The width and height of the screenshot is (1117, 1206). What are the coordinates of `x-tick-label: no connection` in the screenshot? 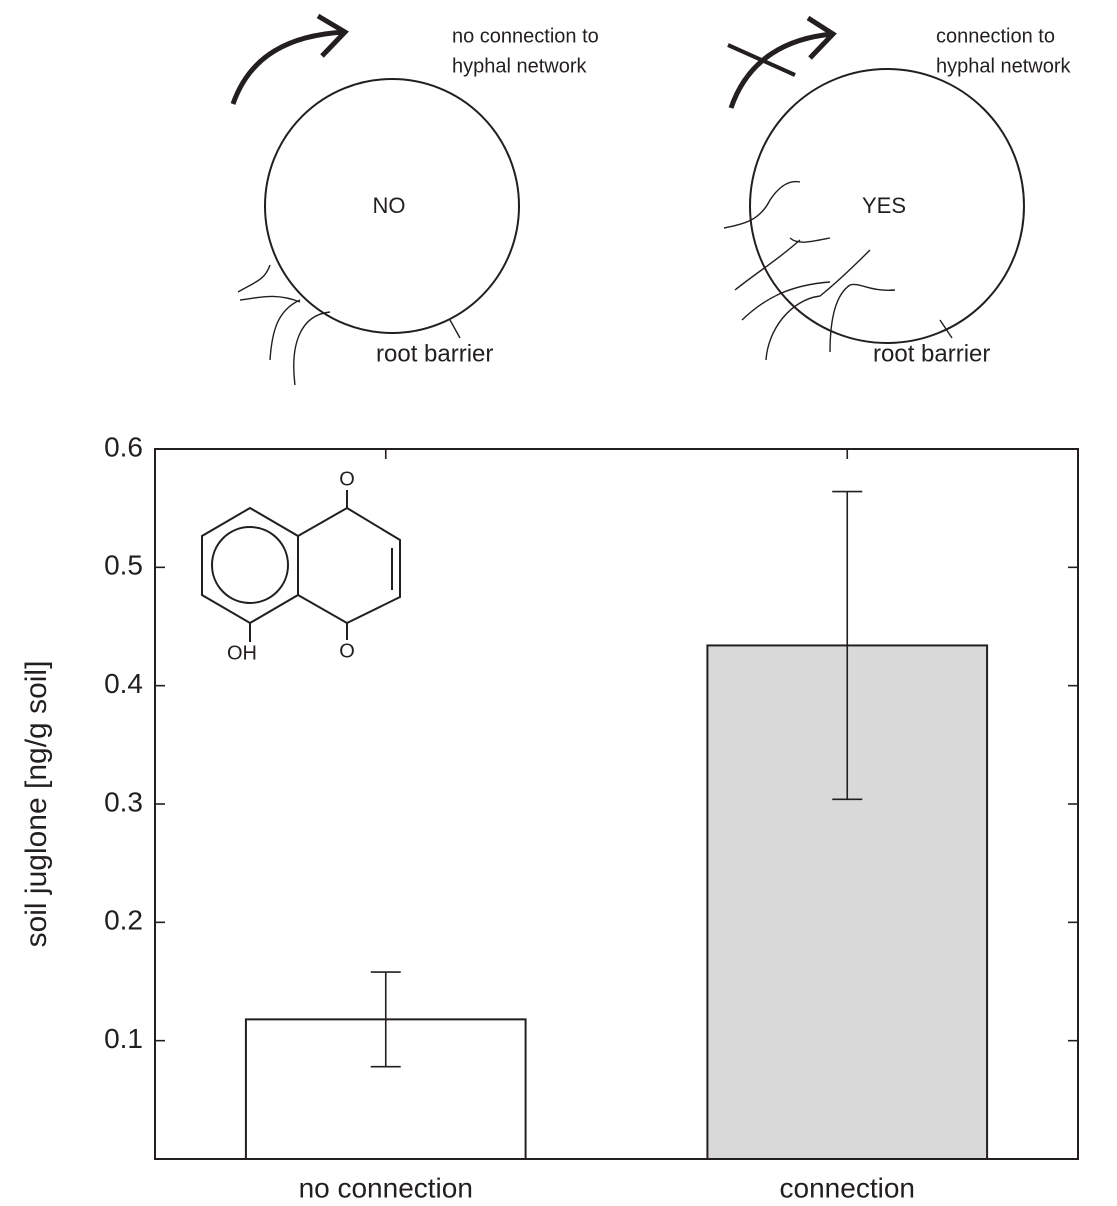 It's located at (386, 1187).